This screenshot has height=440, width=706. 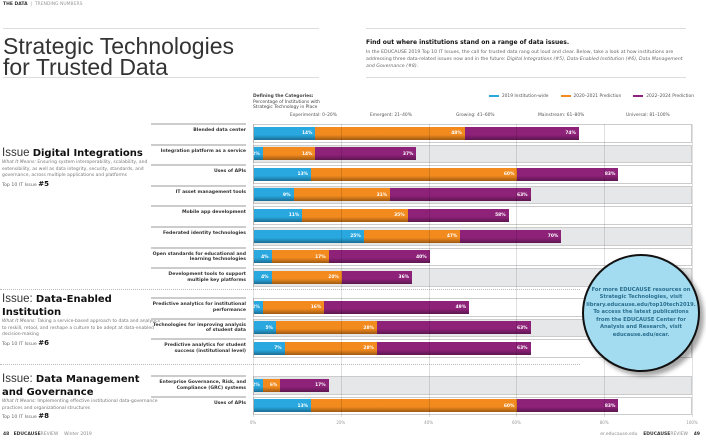 What do you see at coordinates (307, 154) in the screenshot?
I see `data-label: 14%` at bounding box center [307, 154].